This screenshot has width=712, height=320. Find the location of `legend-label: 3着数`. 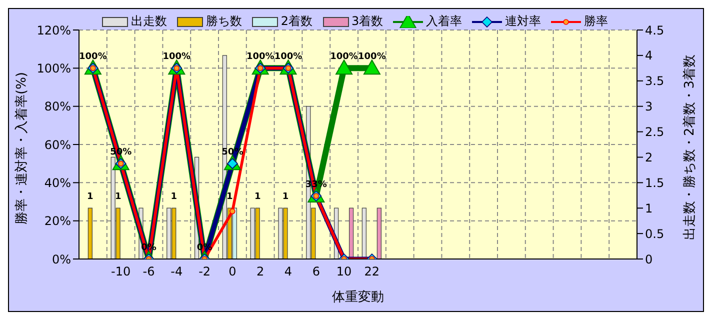

legend-label: 3着数 is located at coordinates (368, 21).